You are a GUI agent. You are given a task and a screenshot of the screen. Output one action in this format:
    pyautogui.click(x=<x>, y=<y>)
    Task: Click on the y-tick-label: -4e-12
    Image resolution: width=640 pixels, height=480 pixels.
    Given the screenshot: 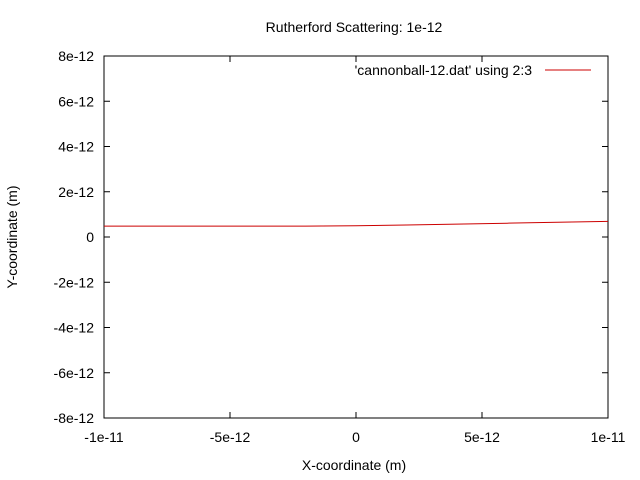 What is the action you would take?
    pyautogui.click(x=74, y=328)
    